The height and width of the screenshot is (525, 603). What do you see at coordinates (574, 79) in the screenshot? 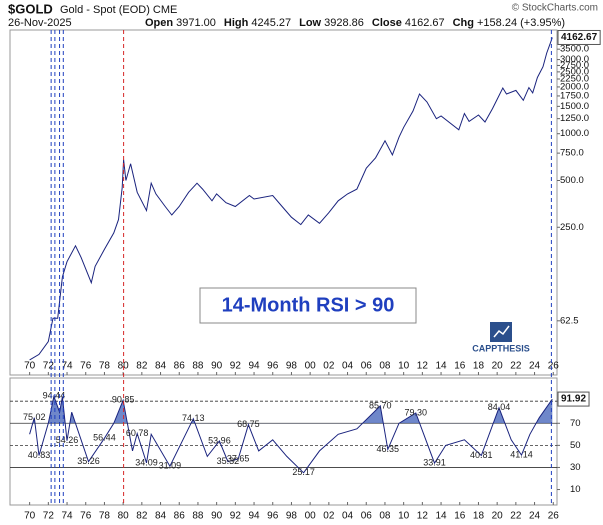
I see `y-tick-label: 2250.0` at bounding box center [574, 79].